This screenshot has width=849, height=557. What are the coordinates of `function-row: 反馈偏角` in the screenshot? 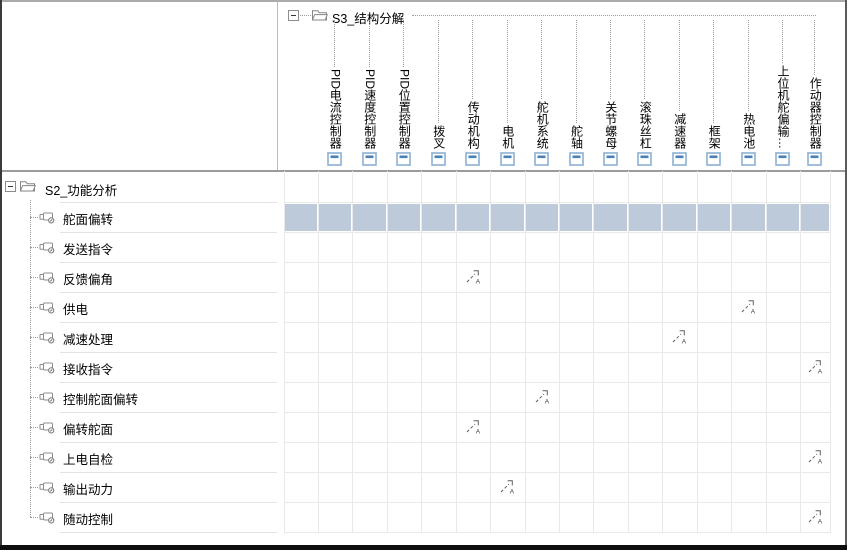 It's located at (138, 277).